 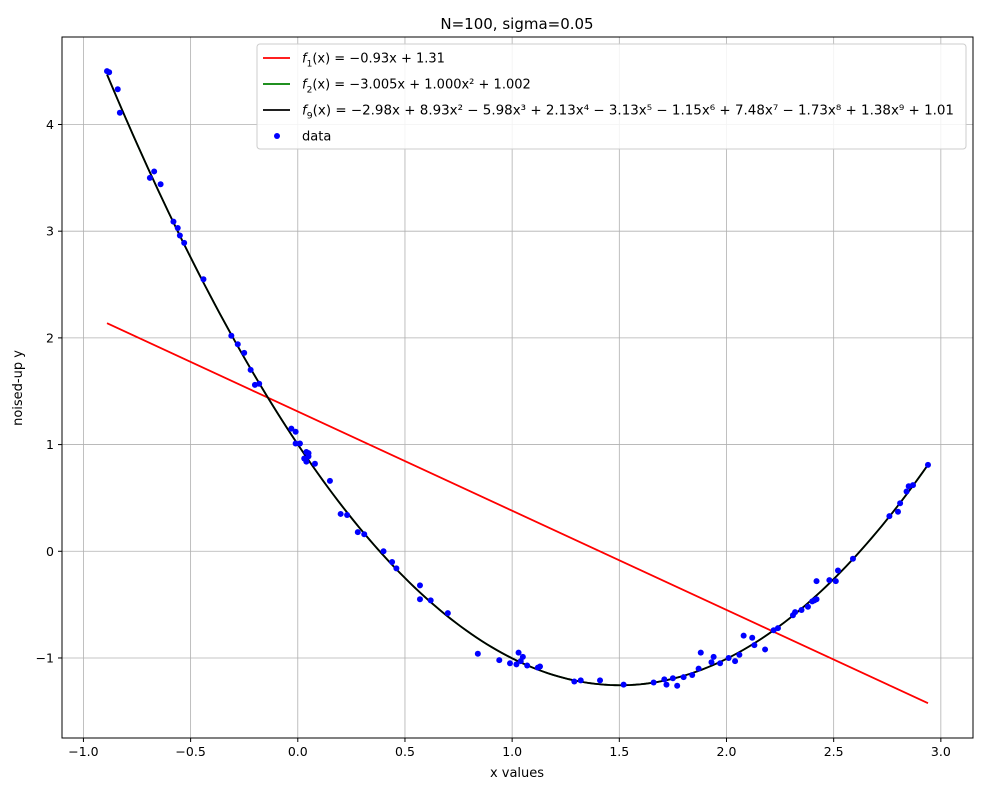 What do you see at coordinates (18, 388) in the screenshot?
I see `y-axis-label: noised-up y` at bounding box center [18, 388].